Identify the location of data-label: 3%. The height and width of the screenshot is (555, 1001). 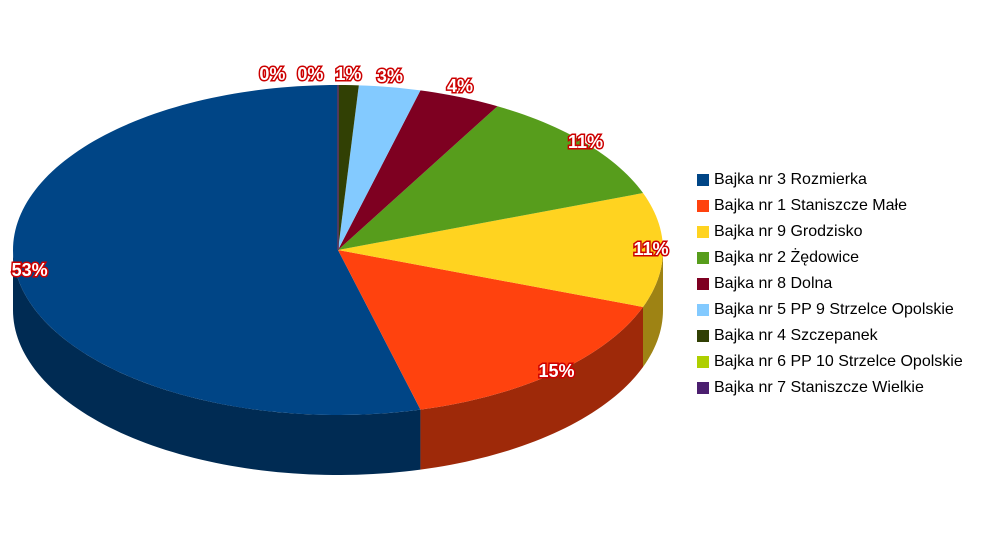
(390, 76).